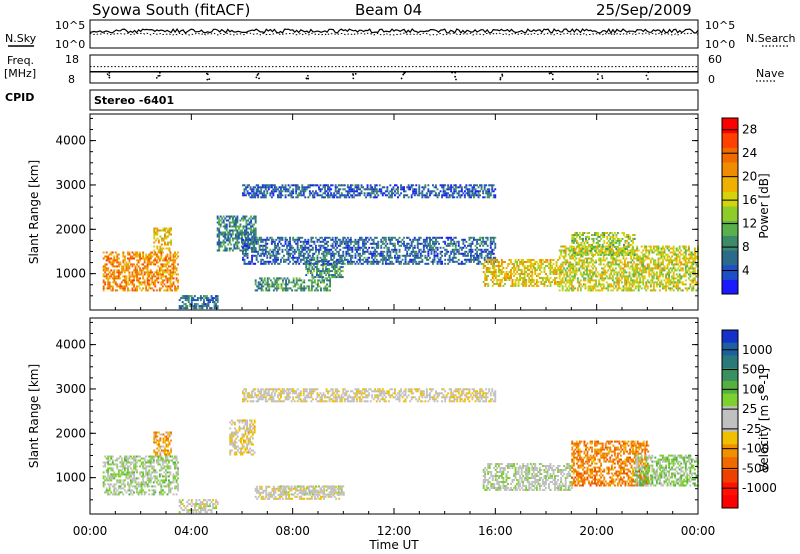 The width and height of the screenshot is (800, 554). I want to click on freq-label: Freq., so click(20, 60).